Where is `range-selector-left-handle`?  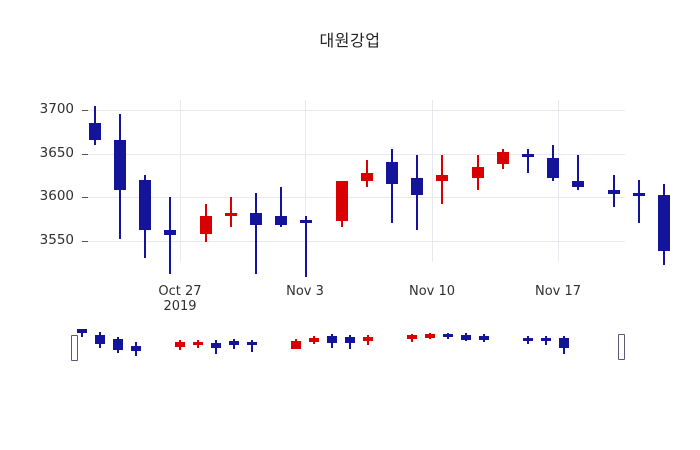
range-selector-left-handle is located at coordinates (74, 348).